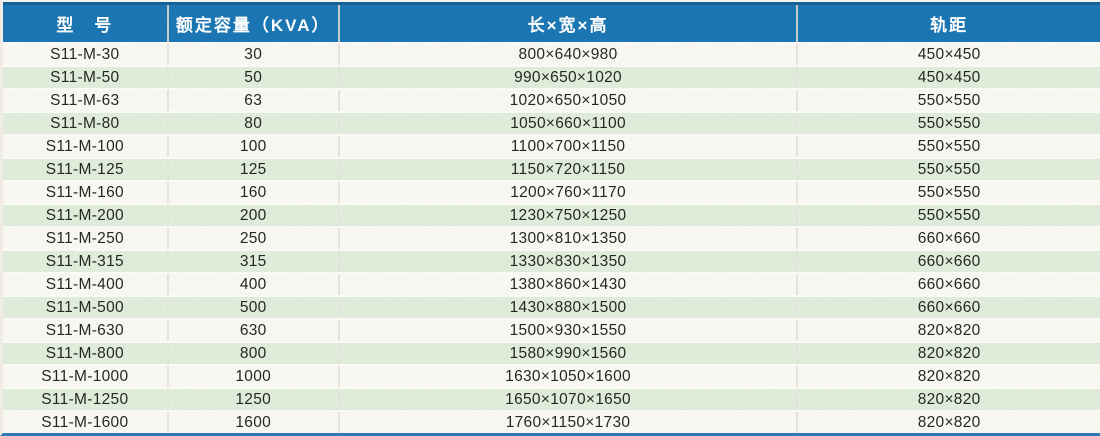 Image resolution: width=1100 pixels, height=436 pixels. Describe the element at coordinates (86, 23) in the screenshot. I see `header-model: 型 号` at that location.